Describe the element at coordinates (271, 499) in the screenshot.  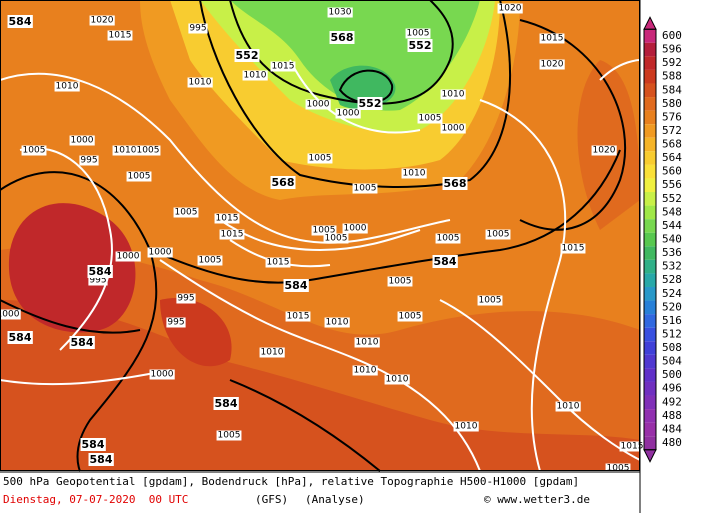
I see `model: (GFS)` at that location.